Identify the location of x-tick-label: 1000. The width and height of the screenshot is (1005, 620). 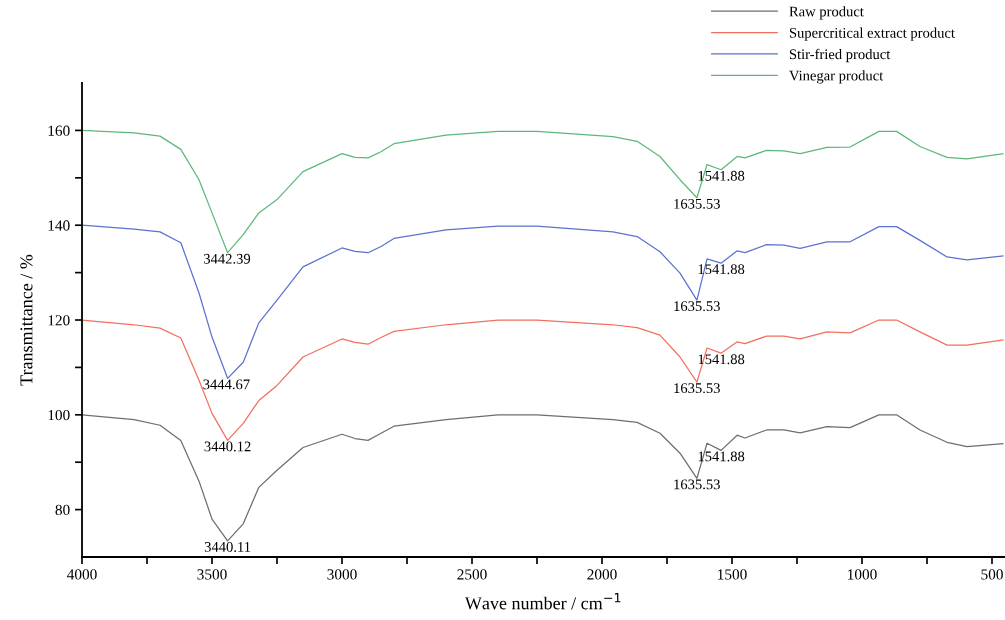
(862, 574).